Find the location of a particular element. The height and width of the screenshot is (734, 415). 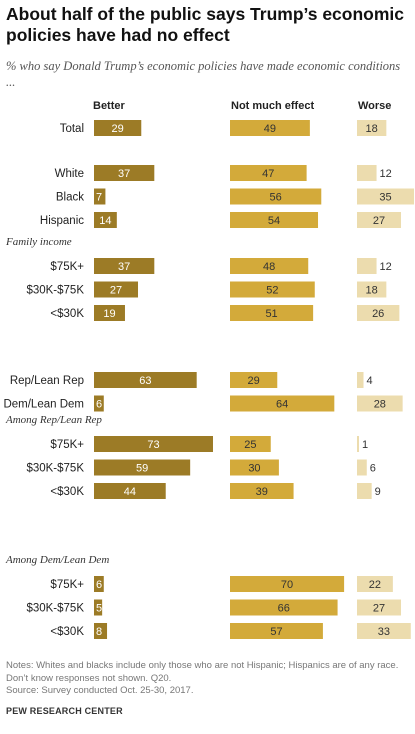

column-header-worse: Worse is located at coordinates (375, 106).